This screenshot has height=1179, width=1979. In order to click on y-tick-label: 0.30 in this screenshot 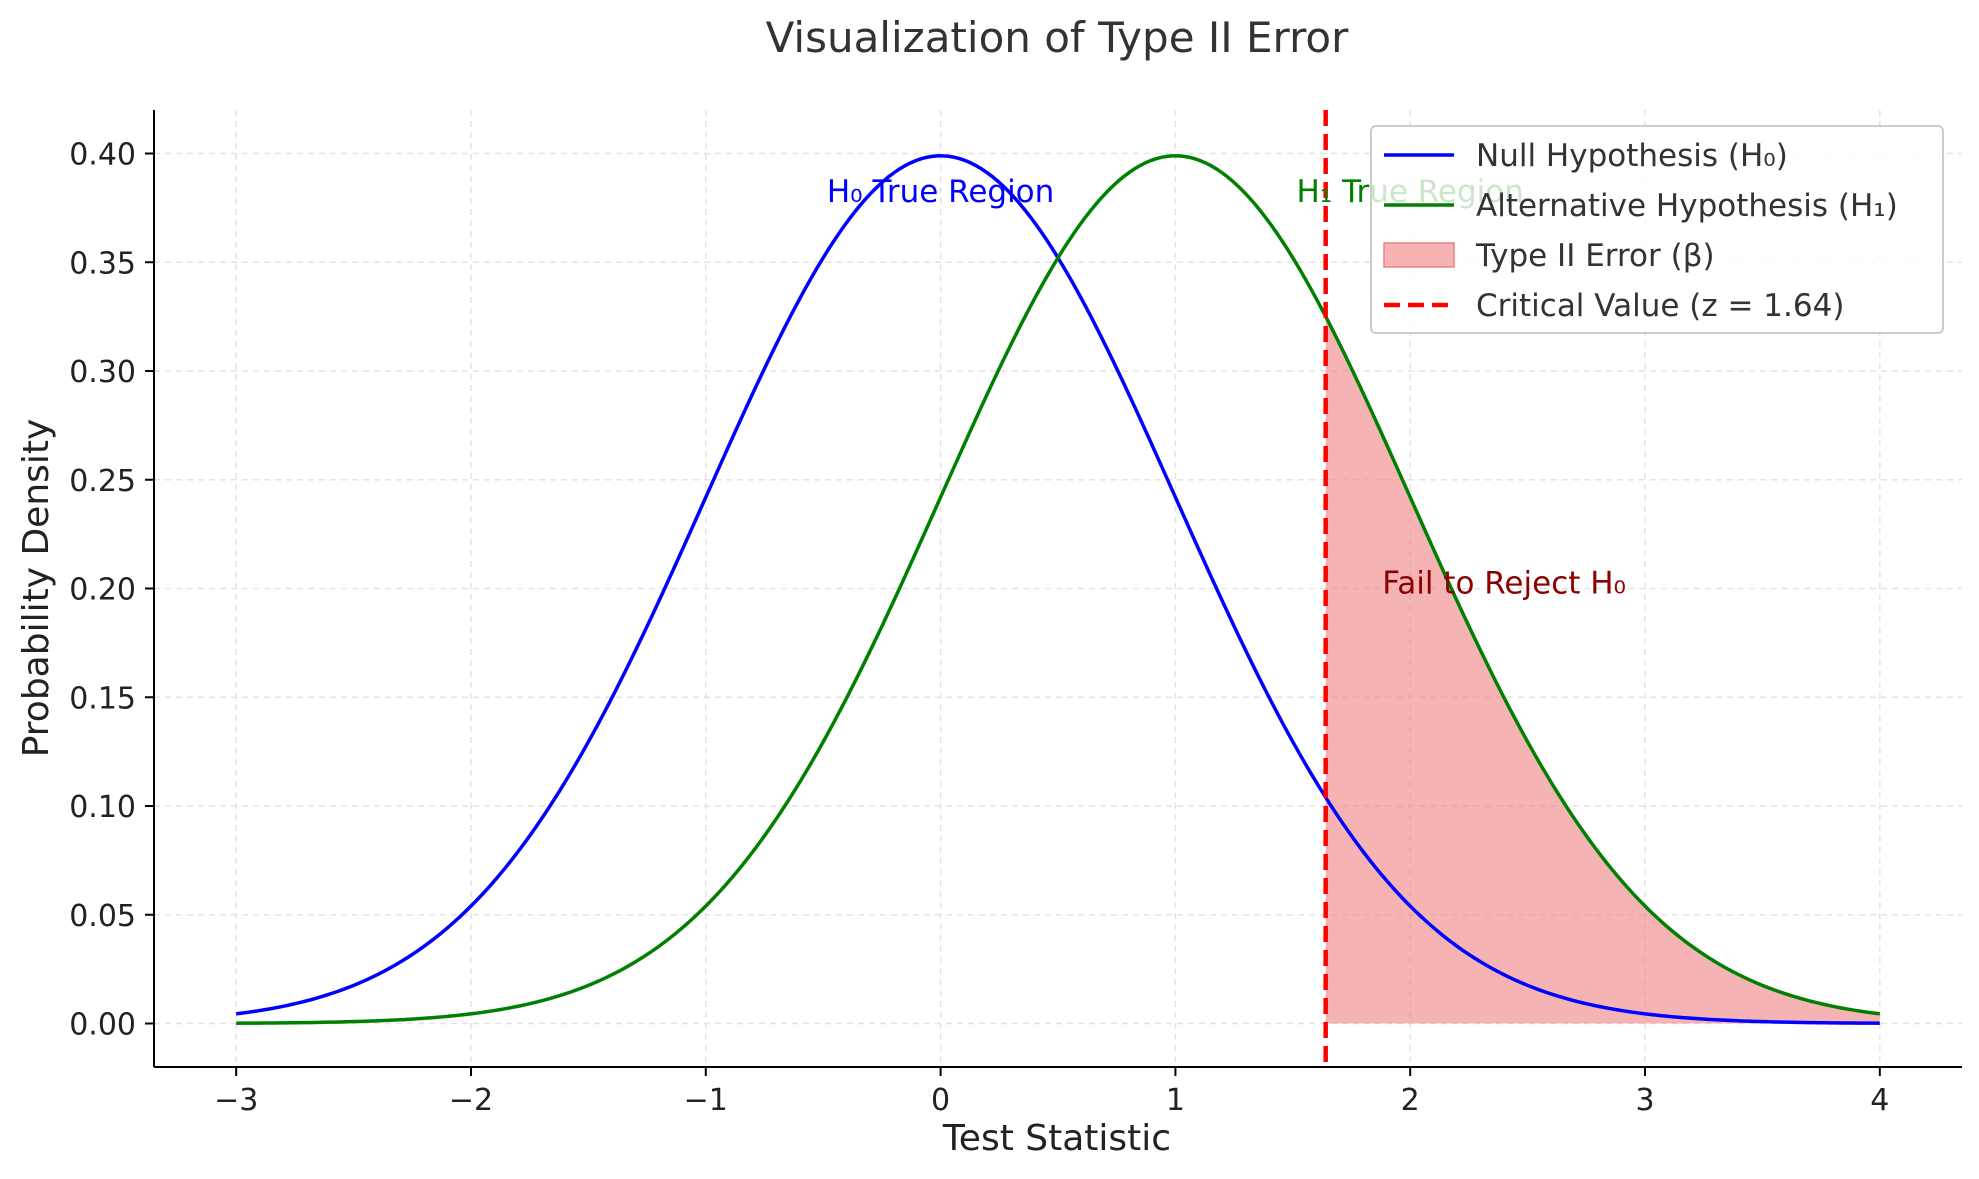, I will do `click(102, 372)`.